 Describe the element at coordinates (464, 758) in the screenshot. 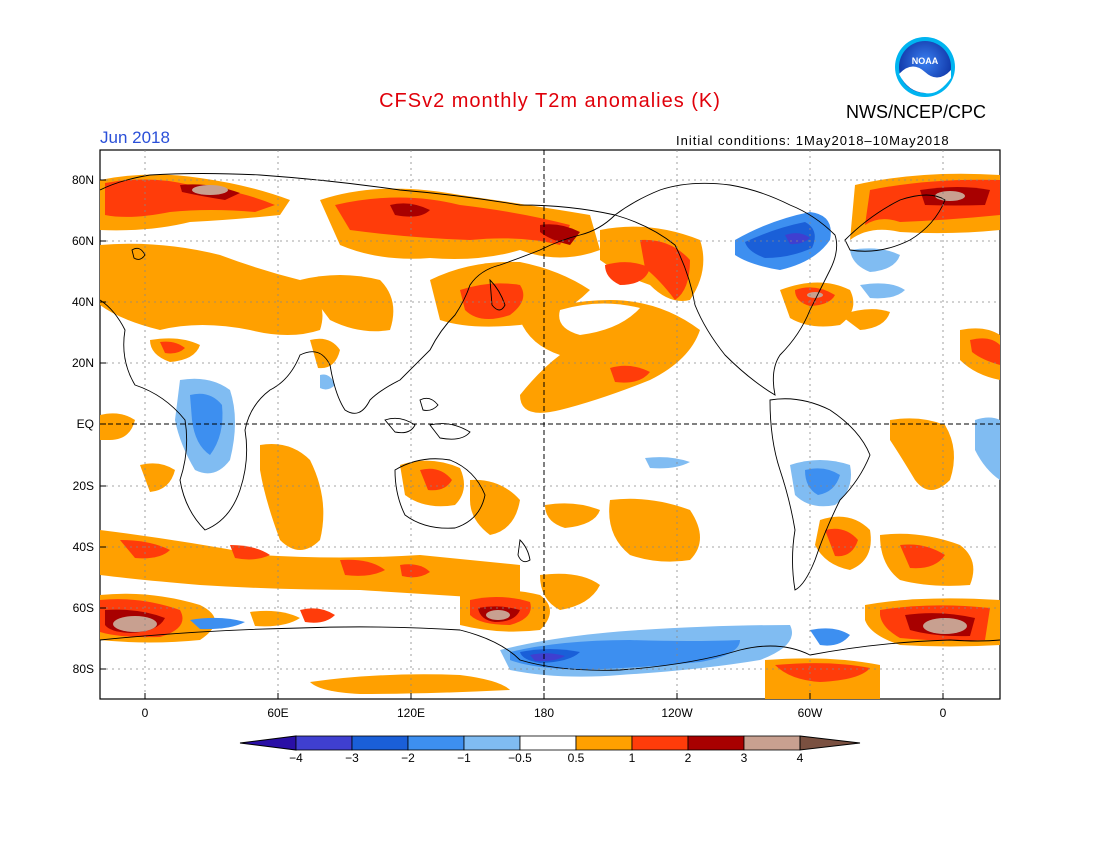

I see `colorbar-label: −1` at that location.